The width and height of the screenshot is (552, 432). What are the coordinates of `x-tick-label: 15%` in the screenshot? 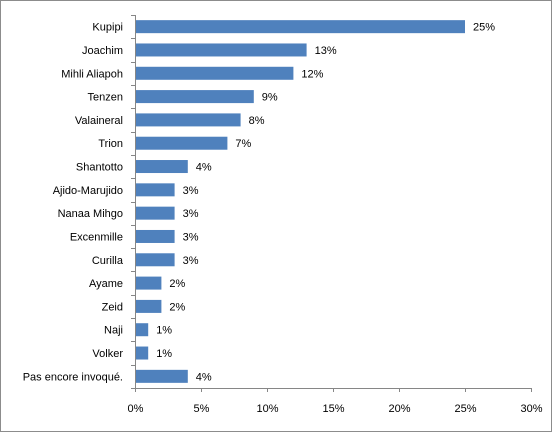 It's located at (333, 409).